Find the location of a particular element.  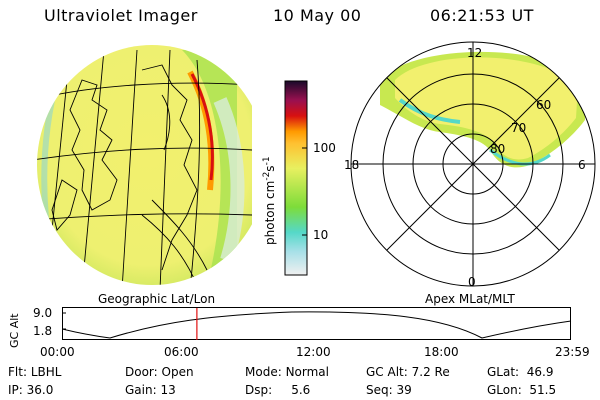

time-tick-0600: 06:00 is located at coordinates (181, 352).